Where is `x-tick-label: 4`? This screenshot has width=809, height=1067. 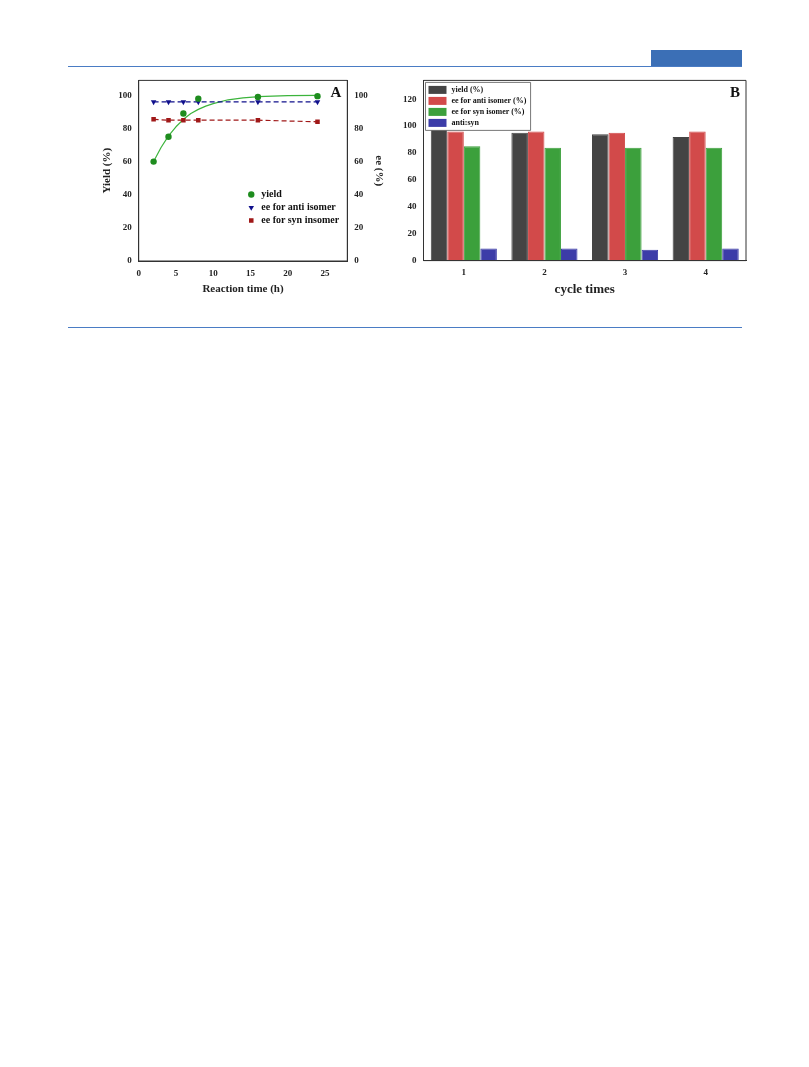 x-tick-label: 4 is located at coordinates (706, 272).